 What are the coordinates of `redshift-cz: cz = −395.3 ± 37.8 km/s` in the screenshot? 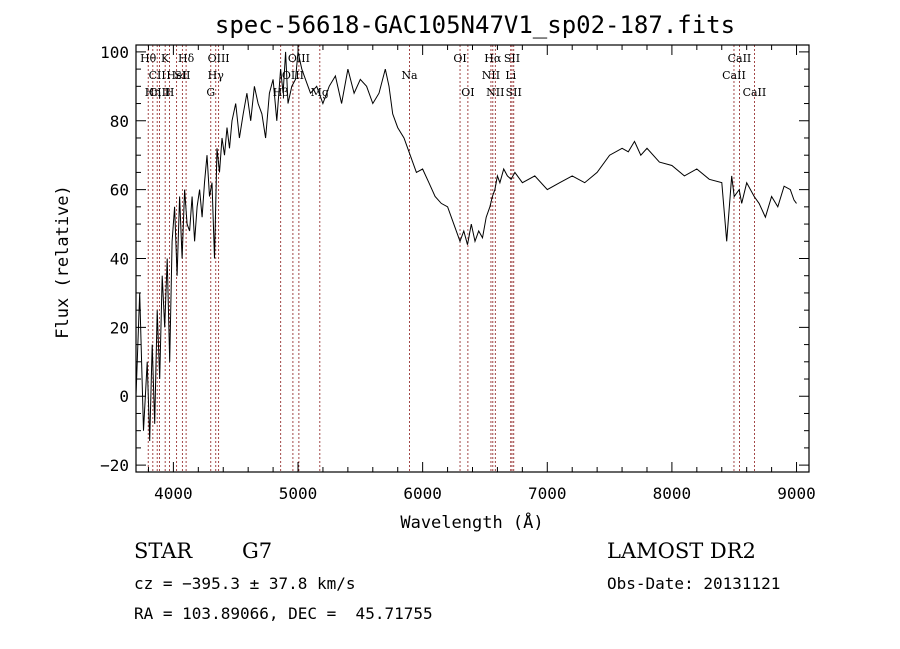 It's located at (245, 583).